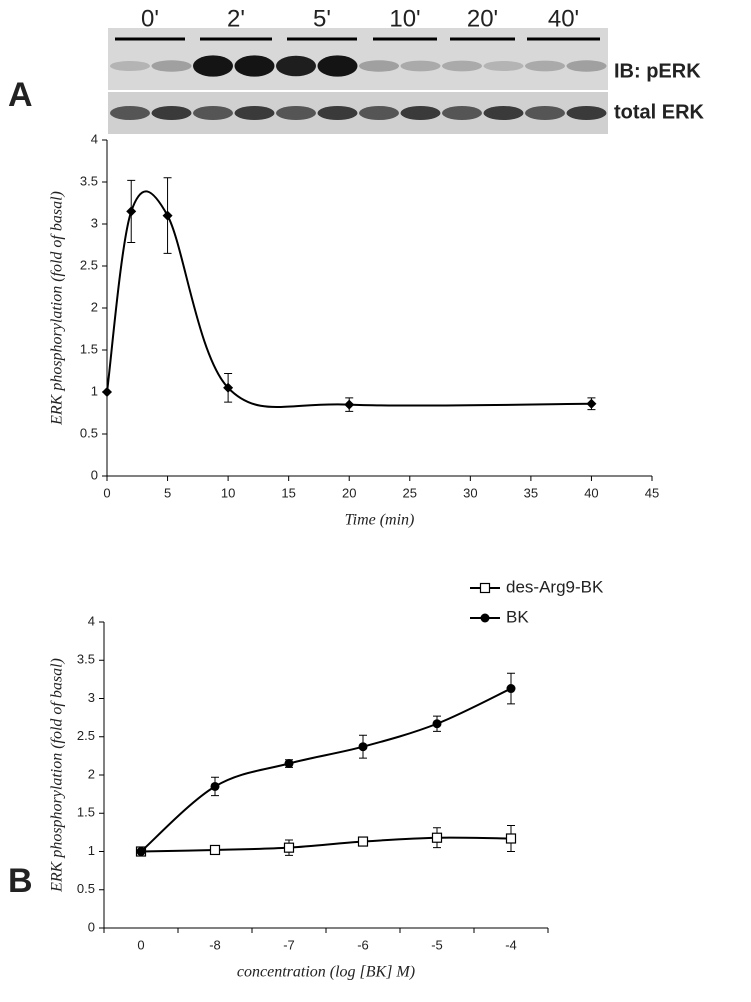 This screenshot has width=751, height=1002. Describe the element at coordinates (228, 492) in the screenshot. I see `x-tick-label: 10` at that location.